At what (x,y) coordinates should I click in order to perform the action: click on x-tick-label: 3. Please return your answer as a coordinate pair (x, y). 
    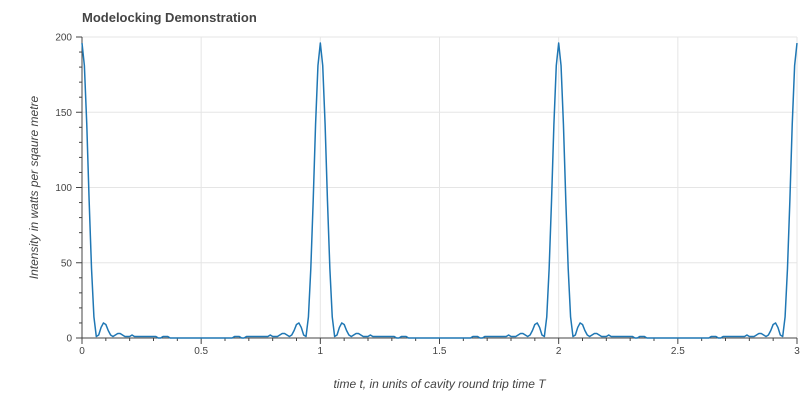
    Looking at the image, I should click on (797, 351).